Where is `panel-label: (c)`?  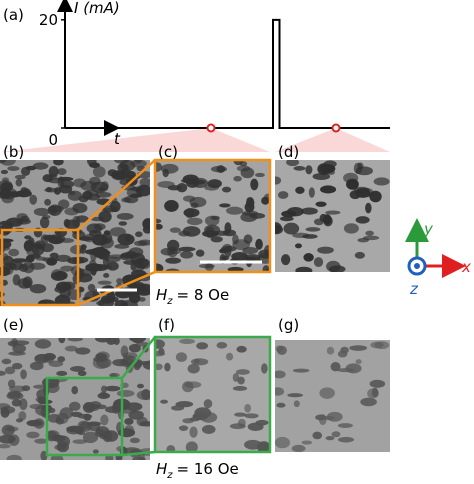 panel-label: (c) is located at coordinates (168, 152).